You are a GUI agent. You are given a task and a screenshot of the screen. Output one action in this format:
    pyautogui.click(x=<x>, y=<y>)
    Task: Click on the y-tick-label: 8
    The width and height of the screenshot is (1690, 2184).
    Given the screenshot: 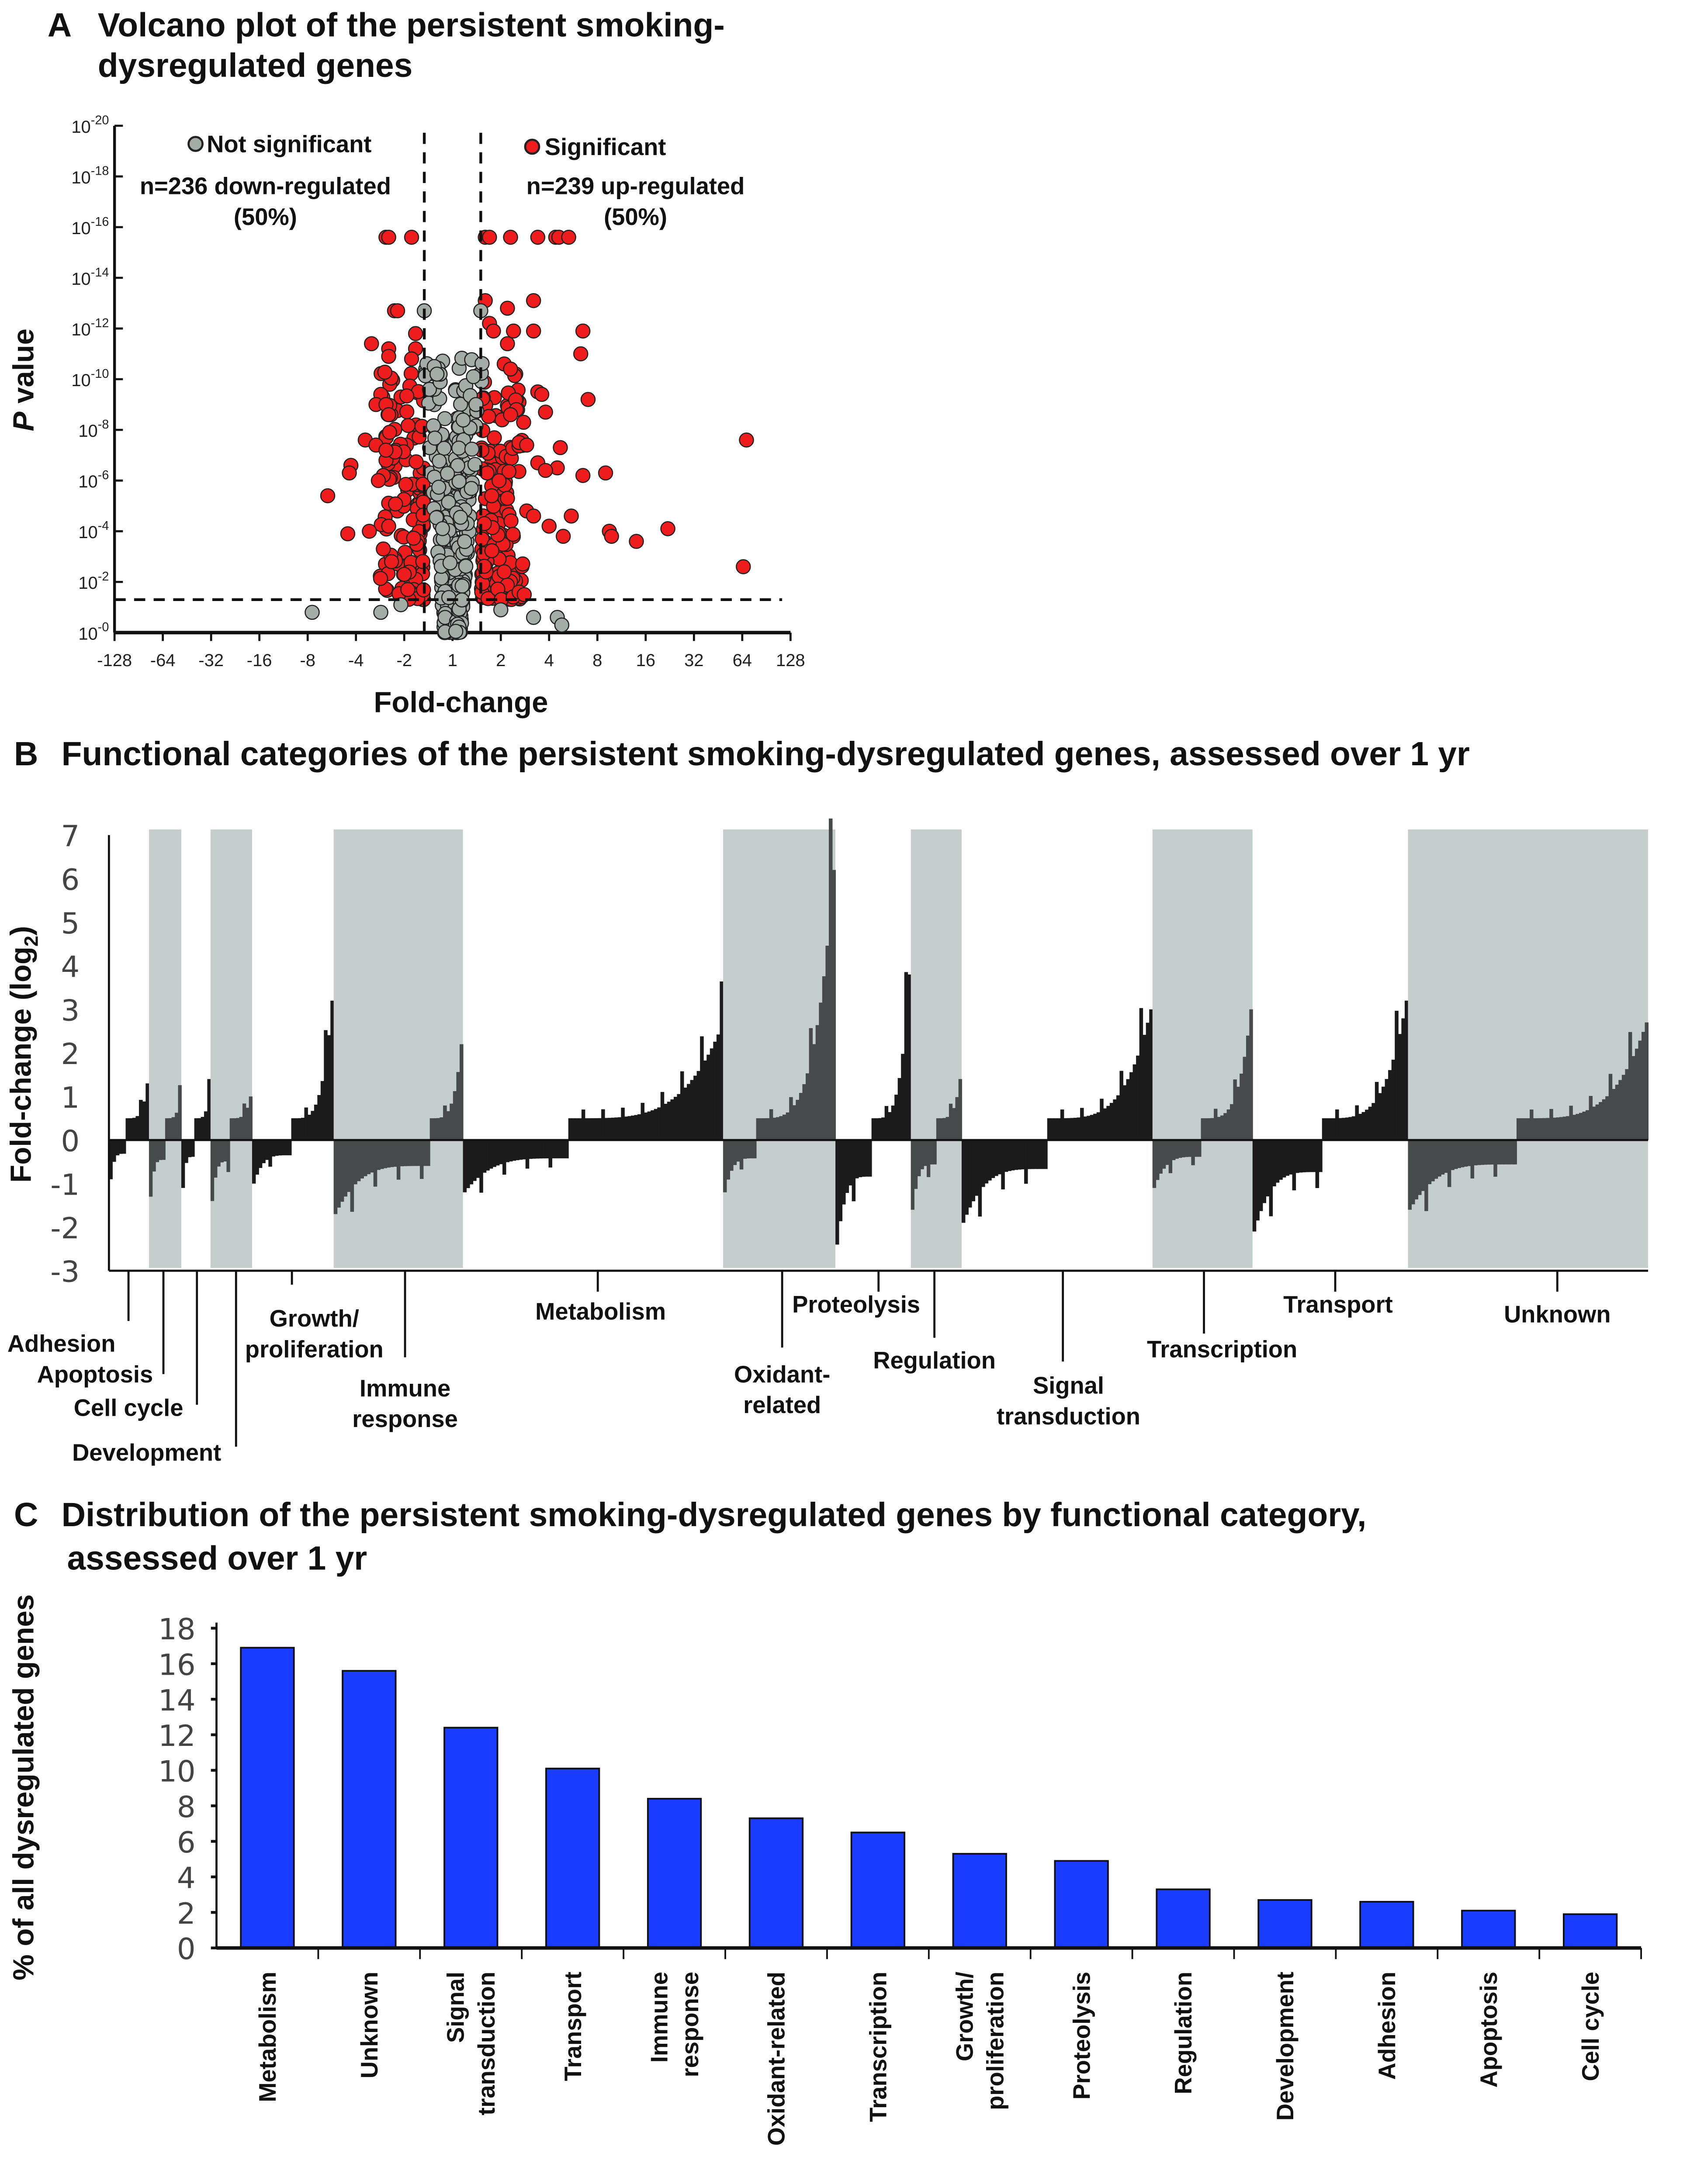 What is the action you would take?
    pyautogui.click(x=186, y=1807)
    